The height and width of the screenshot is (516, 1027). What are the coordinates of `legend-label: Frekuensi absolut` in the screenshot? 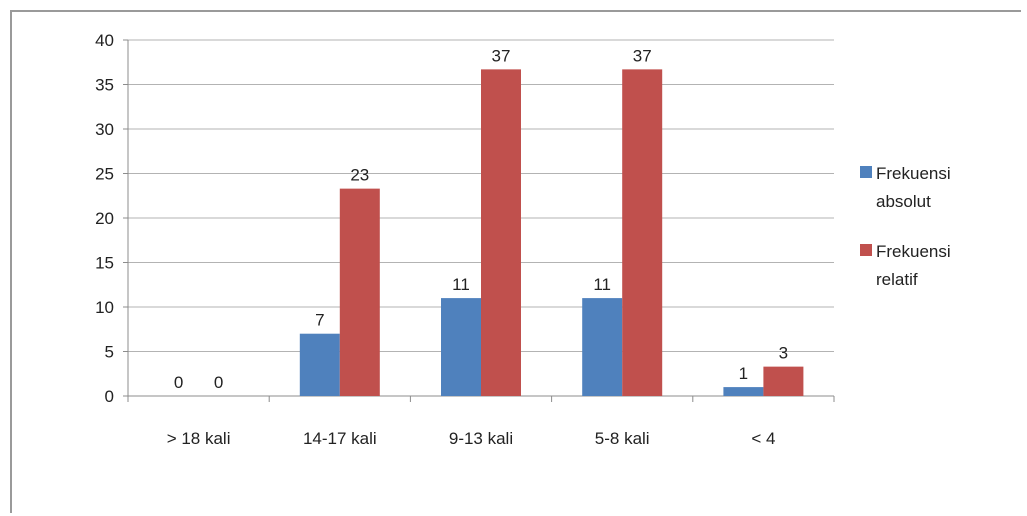 It's located at (913, 187).